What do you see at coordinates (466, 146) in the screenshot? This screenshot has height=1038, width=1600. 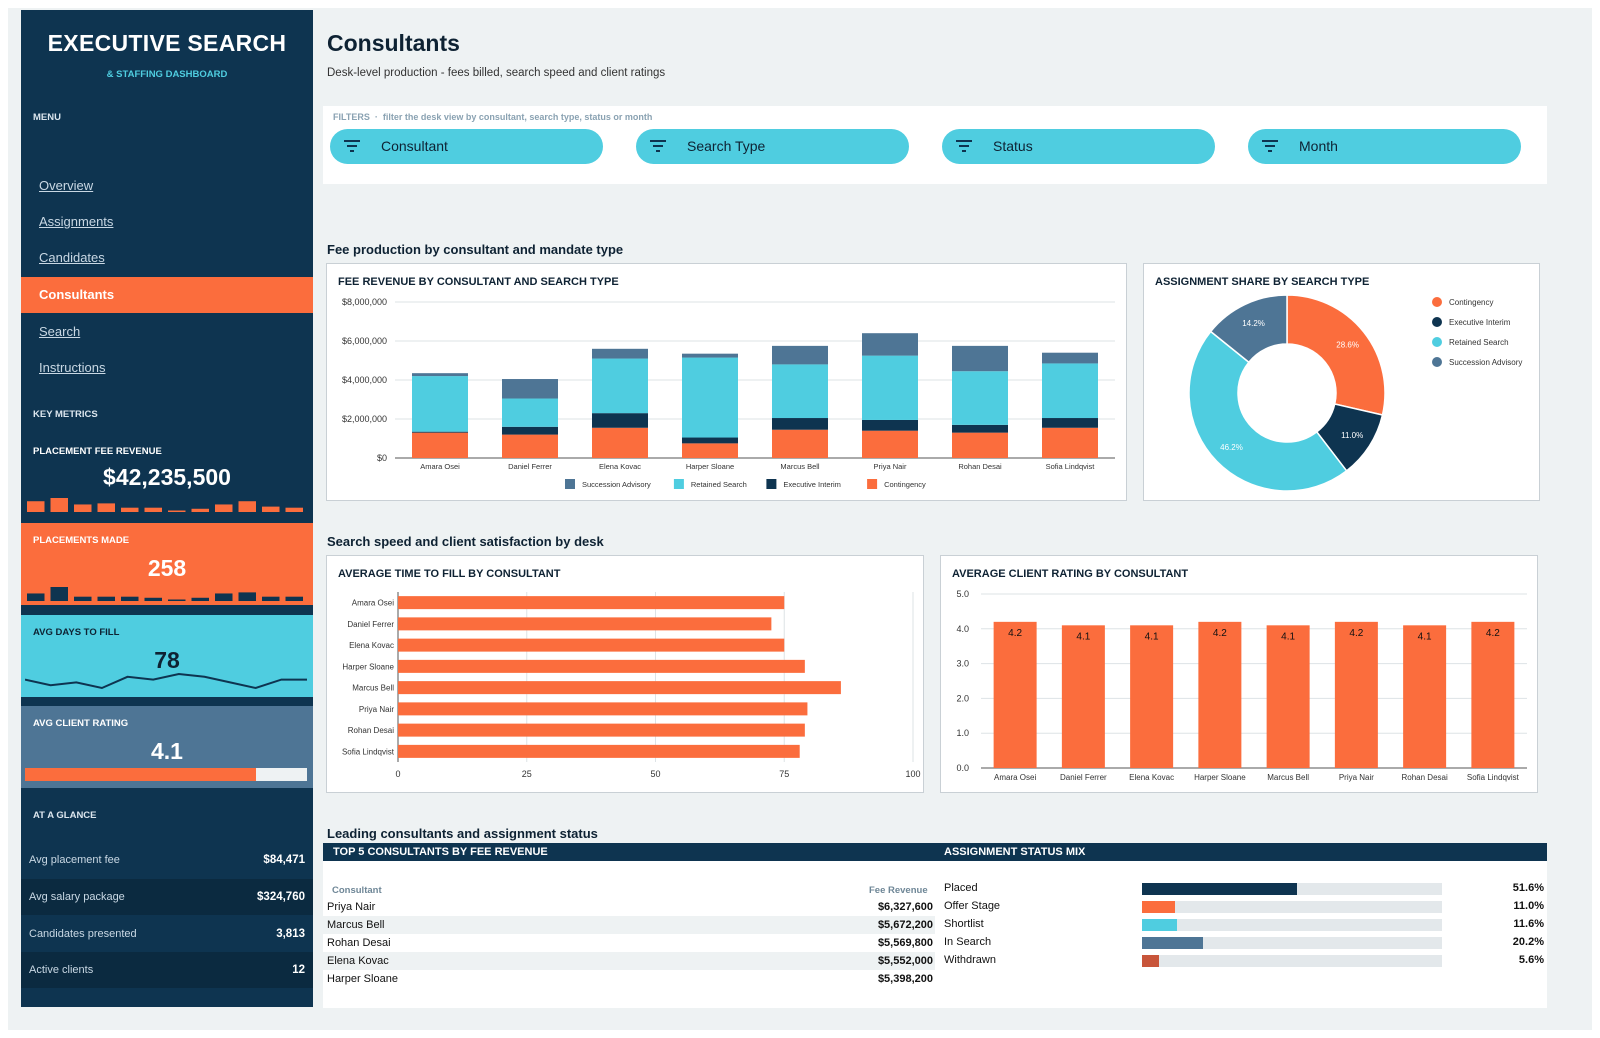 I see `filter-consultant: Consultant` at bounding box center [466, 146].